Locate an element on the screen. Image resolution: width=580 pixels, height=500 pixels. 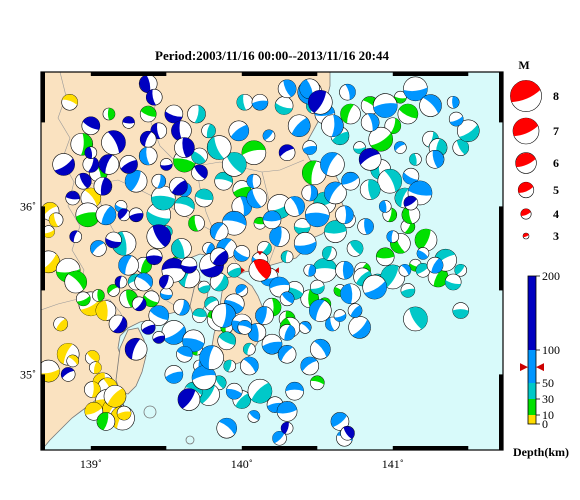
islands is located at coordinates (169, 425).